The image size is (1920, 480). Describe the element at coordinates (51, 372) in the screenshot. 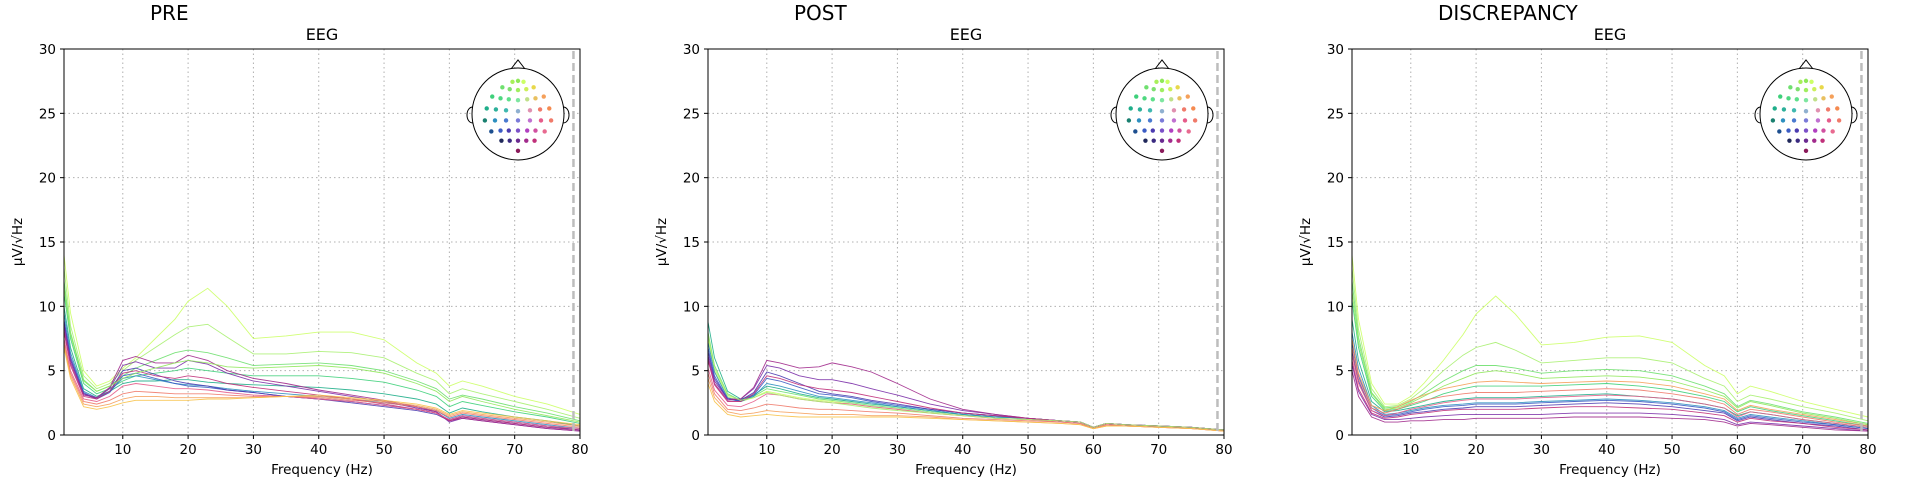

I see `y-tick-label: 5` at that location.